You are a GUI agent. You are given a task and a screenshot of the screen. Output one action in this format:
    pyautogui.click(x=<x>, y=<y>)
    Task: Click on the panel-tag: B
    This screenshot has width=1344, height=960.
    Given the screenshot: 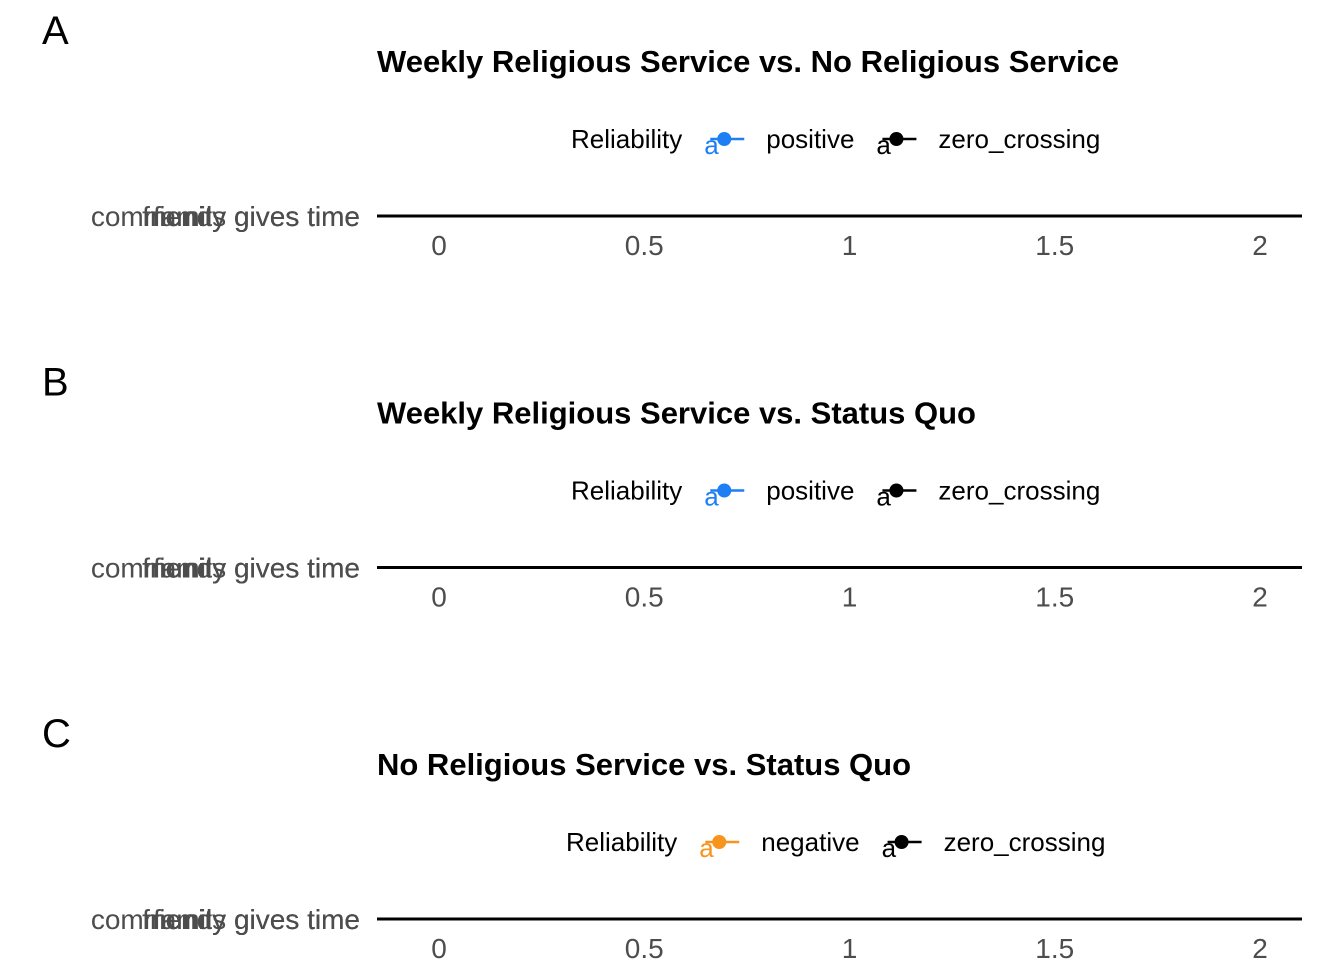 What is the action you would take?
    pyautogui.click(x=55, y=383)
    